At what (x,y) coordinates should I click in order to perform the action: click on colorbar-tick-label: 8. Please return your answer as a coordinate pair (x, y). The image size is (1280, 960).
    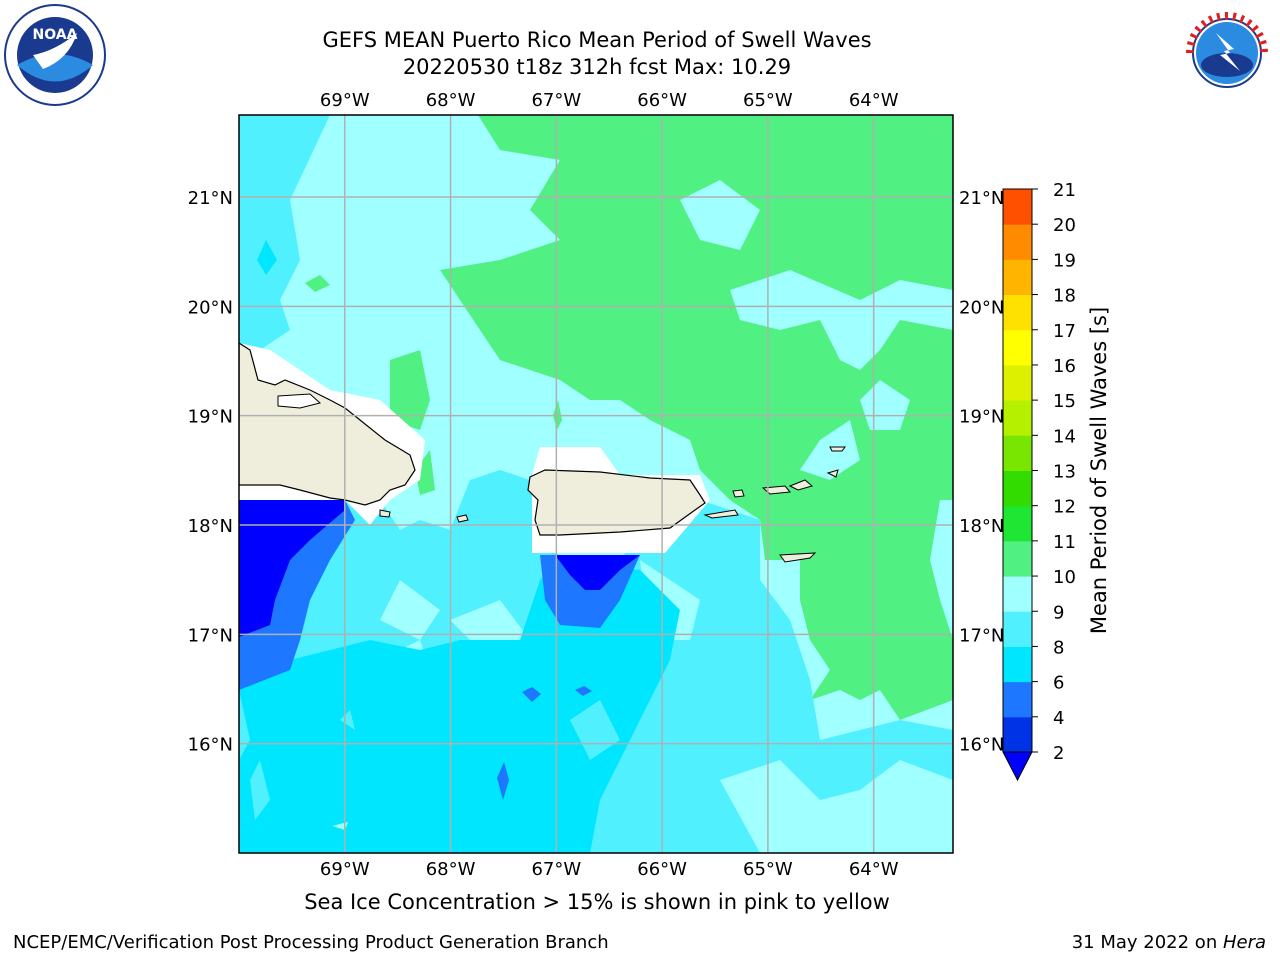
    Looking at the image, I should click on (1058, 647).